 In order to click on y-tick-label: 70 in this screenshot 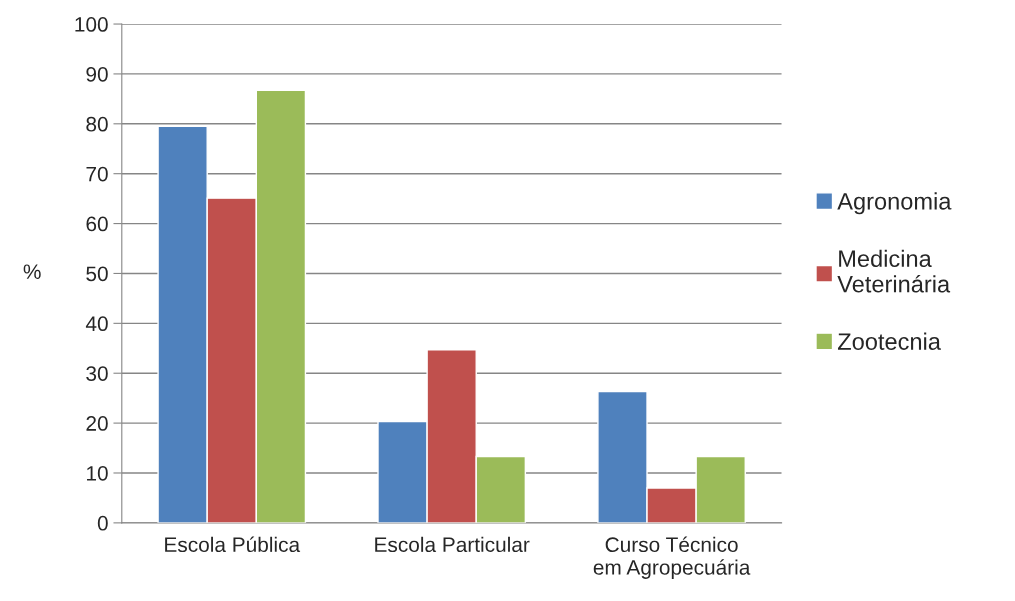, I will do `click(97, 174)`.